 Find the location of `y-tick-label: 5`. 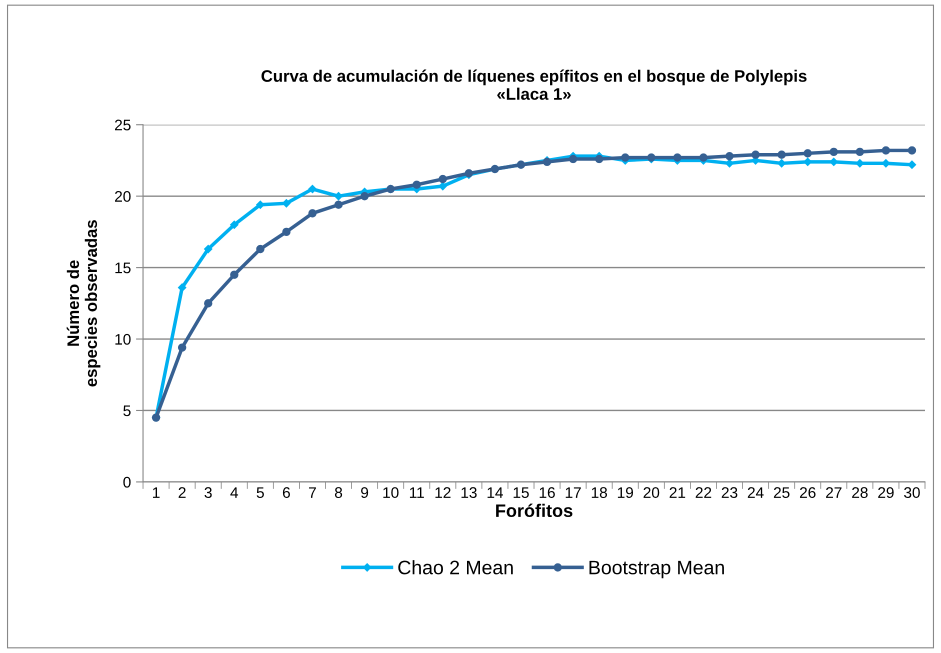

y-tick-label: 5 is located at coordinates (127, 411).